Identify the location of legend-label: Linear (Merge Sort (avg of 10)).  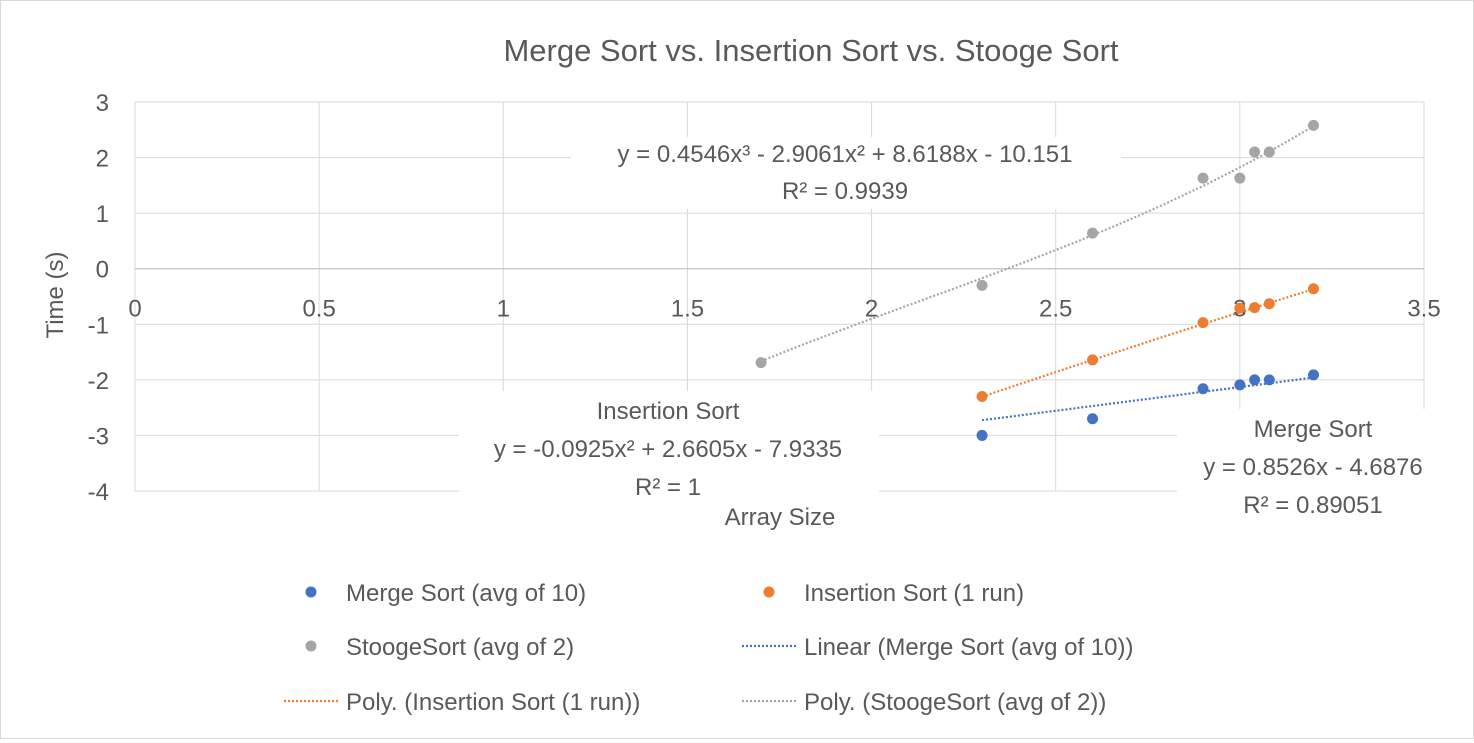
(968, 647).